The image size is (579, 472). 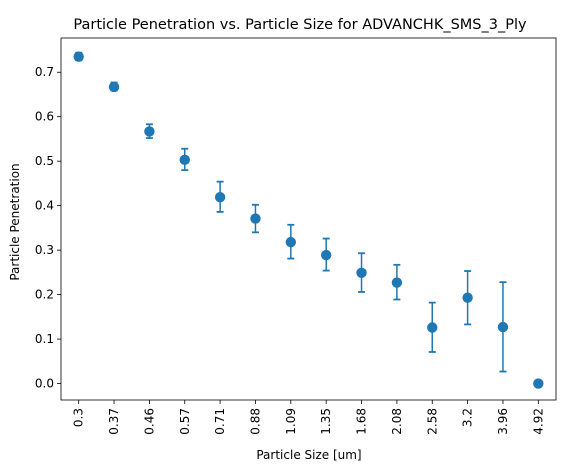 What do you see at coordinates (44, 72) in the screenshot?
I see `y-tick-label: 0.7` at bounding box center [44, 72].